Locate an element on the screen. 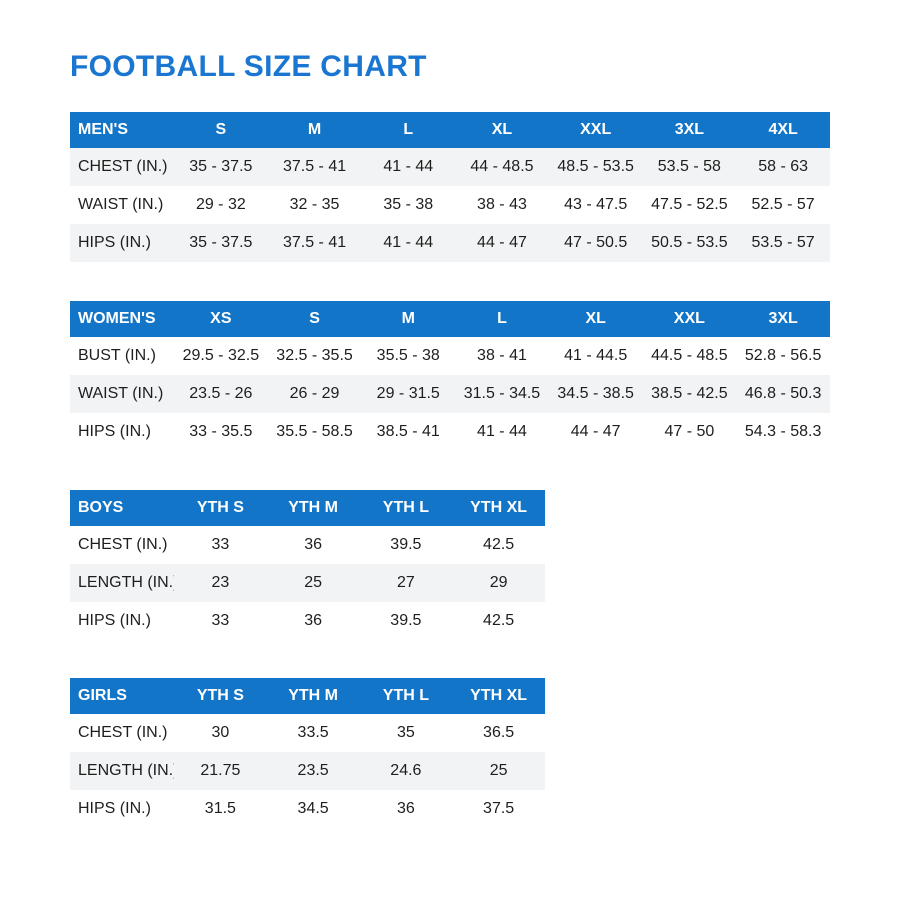  size-value-cell: 43 - 47.5 is located at coordinates (596, 204).